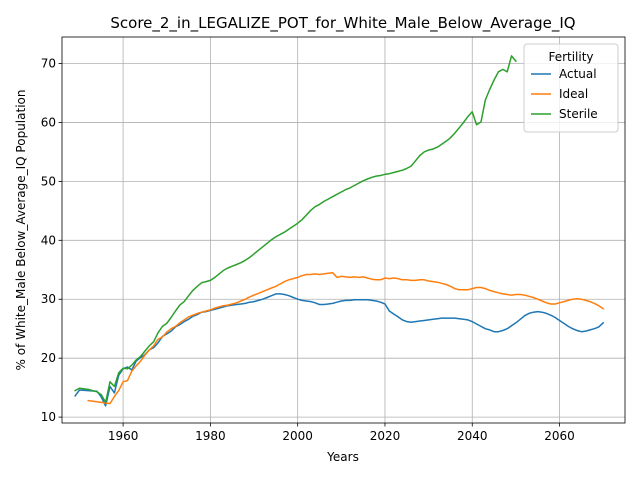 Image resolution: width=640 pixels, height=480 pixels. Describe the element at coordinates (578, 114) in the screenshot. I see `legend-label-sterile: Sterile` at that location.